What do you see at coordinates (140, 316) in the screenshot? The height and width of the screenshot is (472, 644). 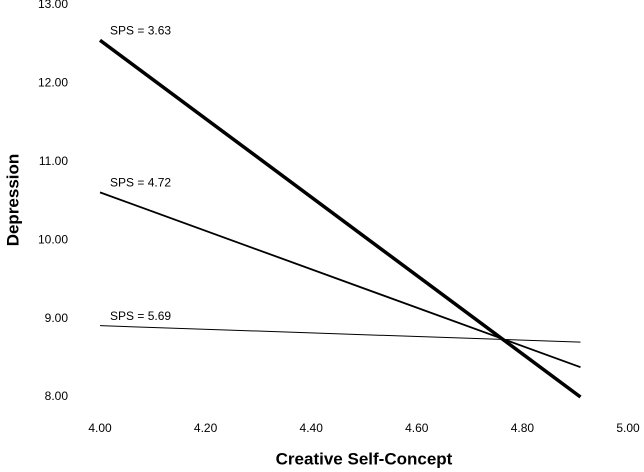 I see `series-label: SPS = 5.69` at bounding box center [140, 316].